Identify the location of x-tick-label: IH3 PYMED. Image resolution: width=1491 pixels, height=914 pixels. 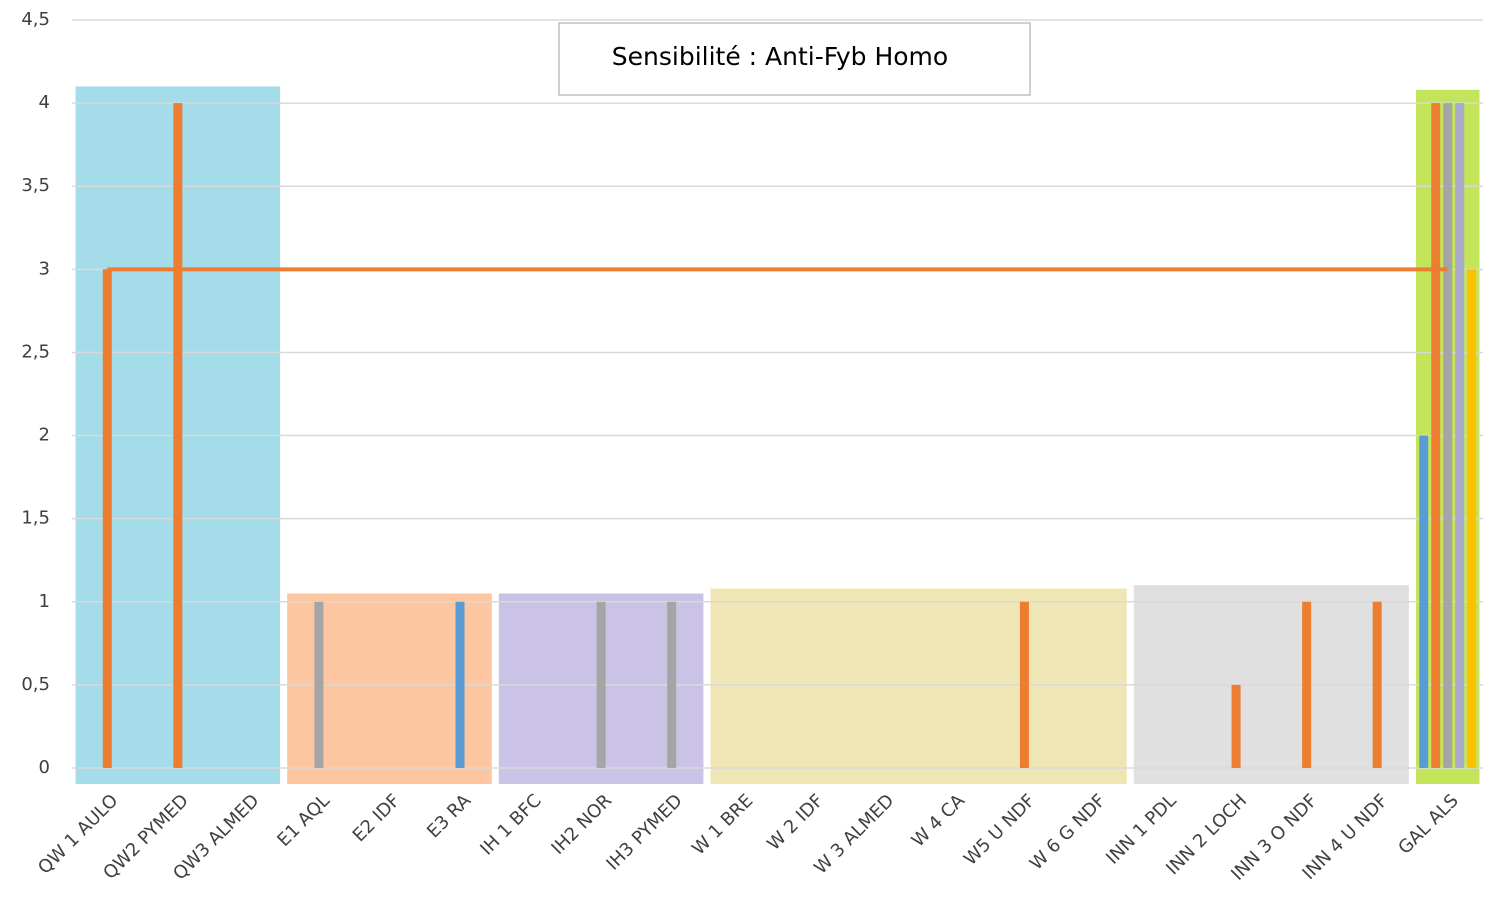
(644, 832).